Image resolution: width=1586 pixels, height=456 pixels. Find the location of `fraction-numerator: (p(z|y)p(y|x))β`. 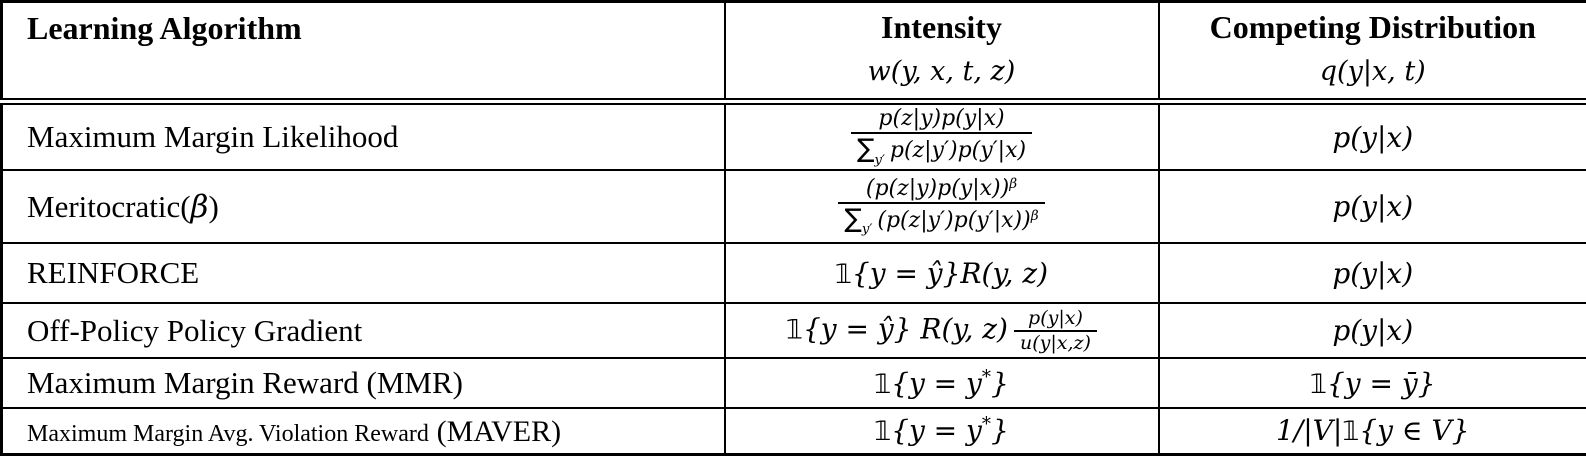

fraction-numerator: (p(z|y)p(y|x))β is located at coordinates (941, 189).